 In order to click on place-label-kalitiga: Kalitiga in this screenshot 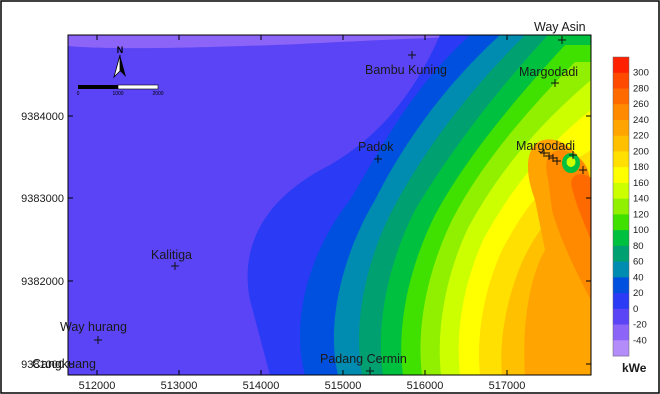, I will do `click(171, 255)`.